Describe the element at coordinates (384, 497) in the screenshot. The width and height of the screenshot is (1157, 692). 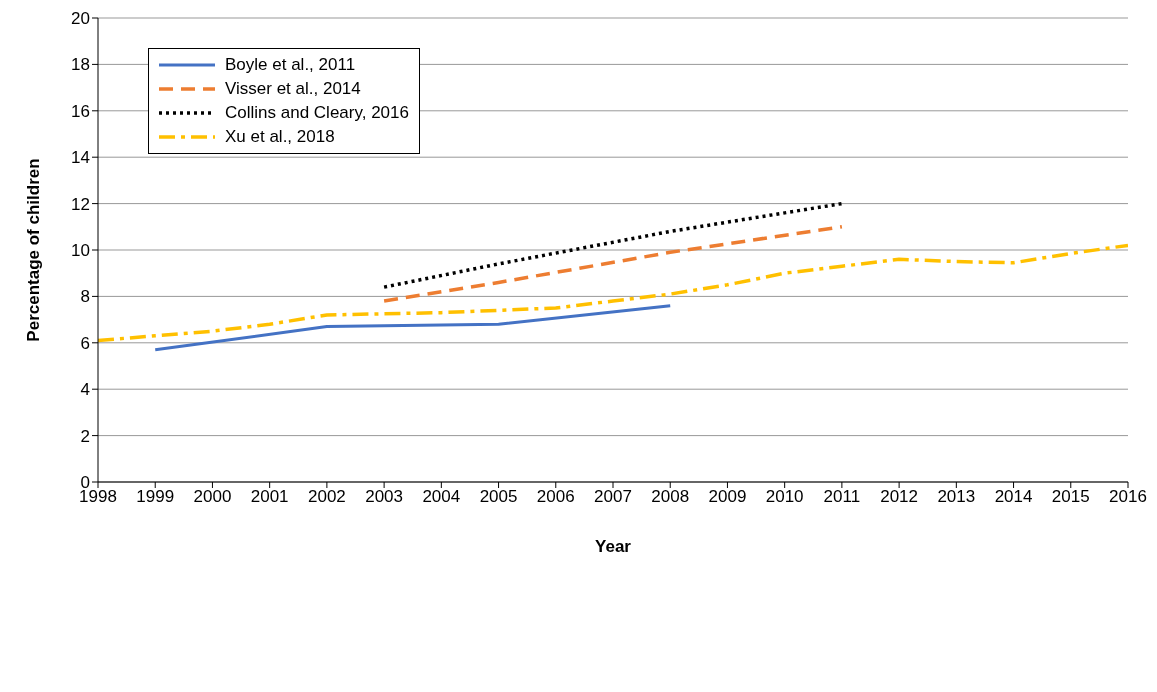
I see `x-tick-label: 2003` at that location.